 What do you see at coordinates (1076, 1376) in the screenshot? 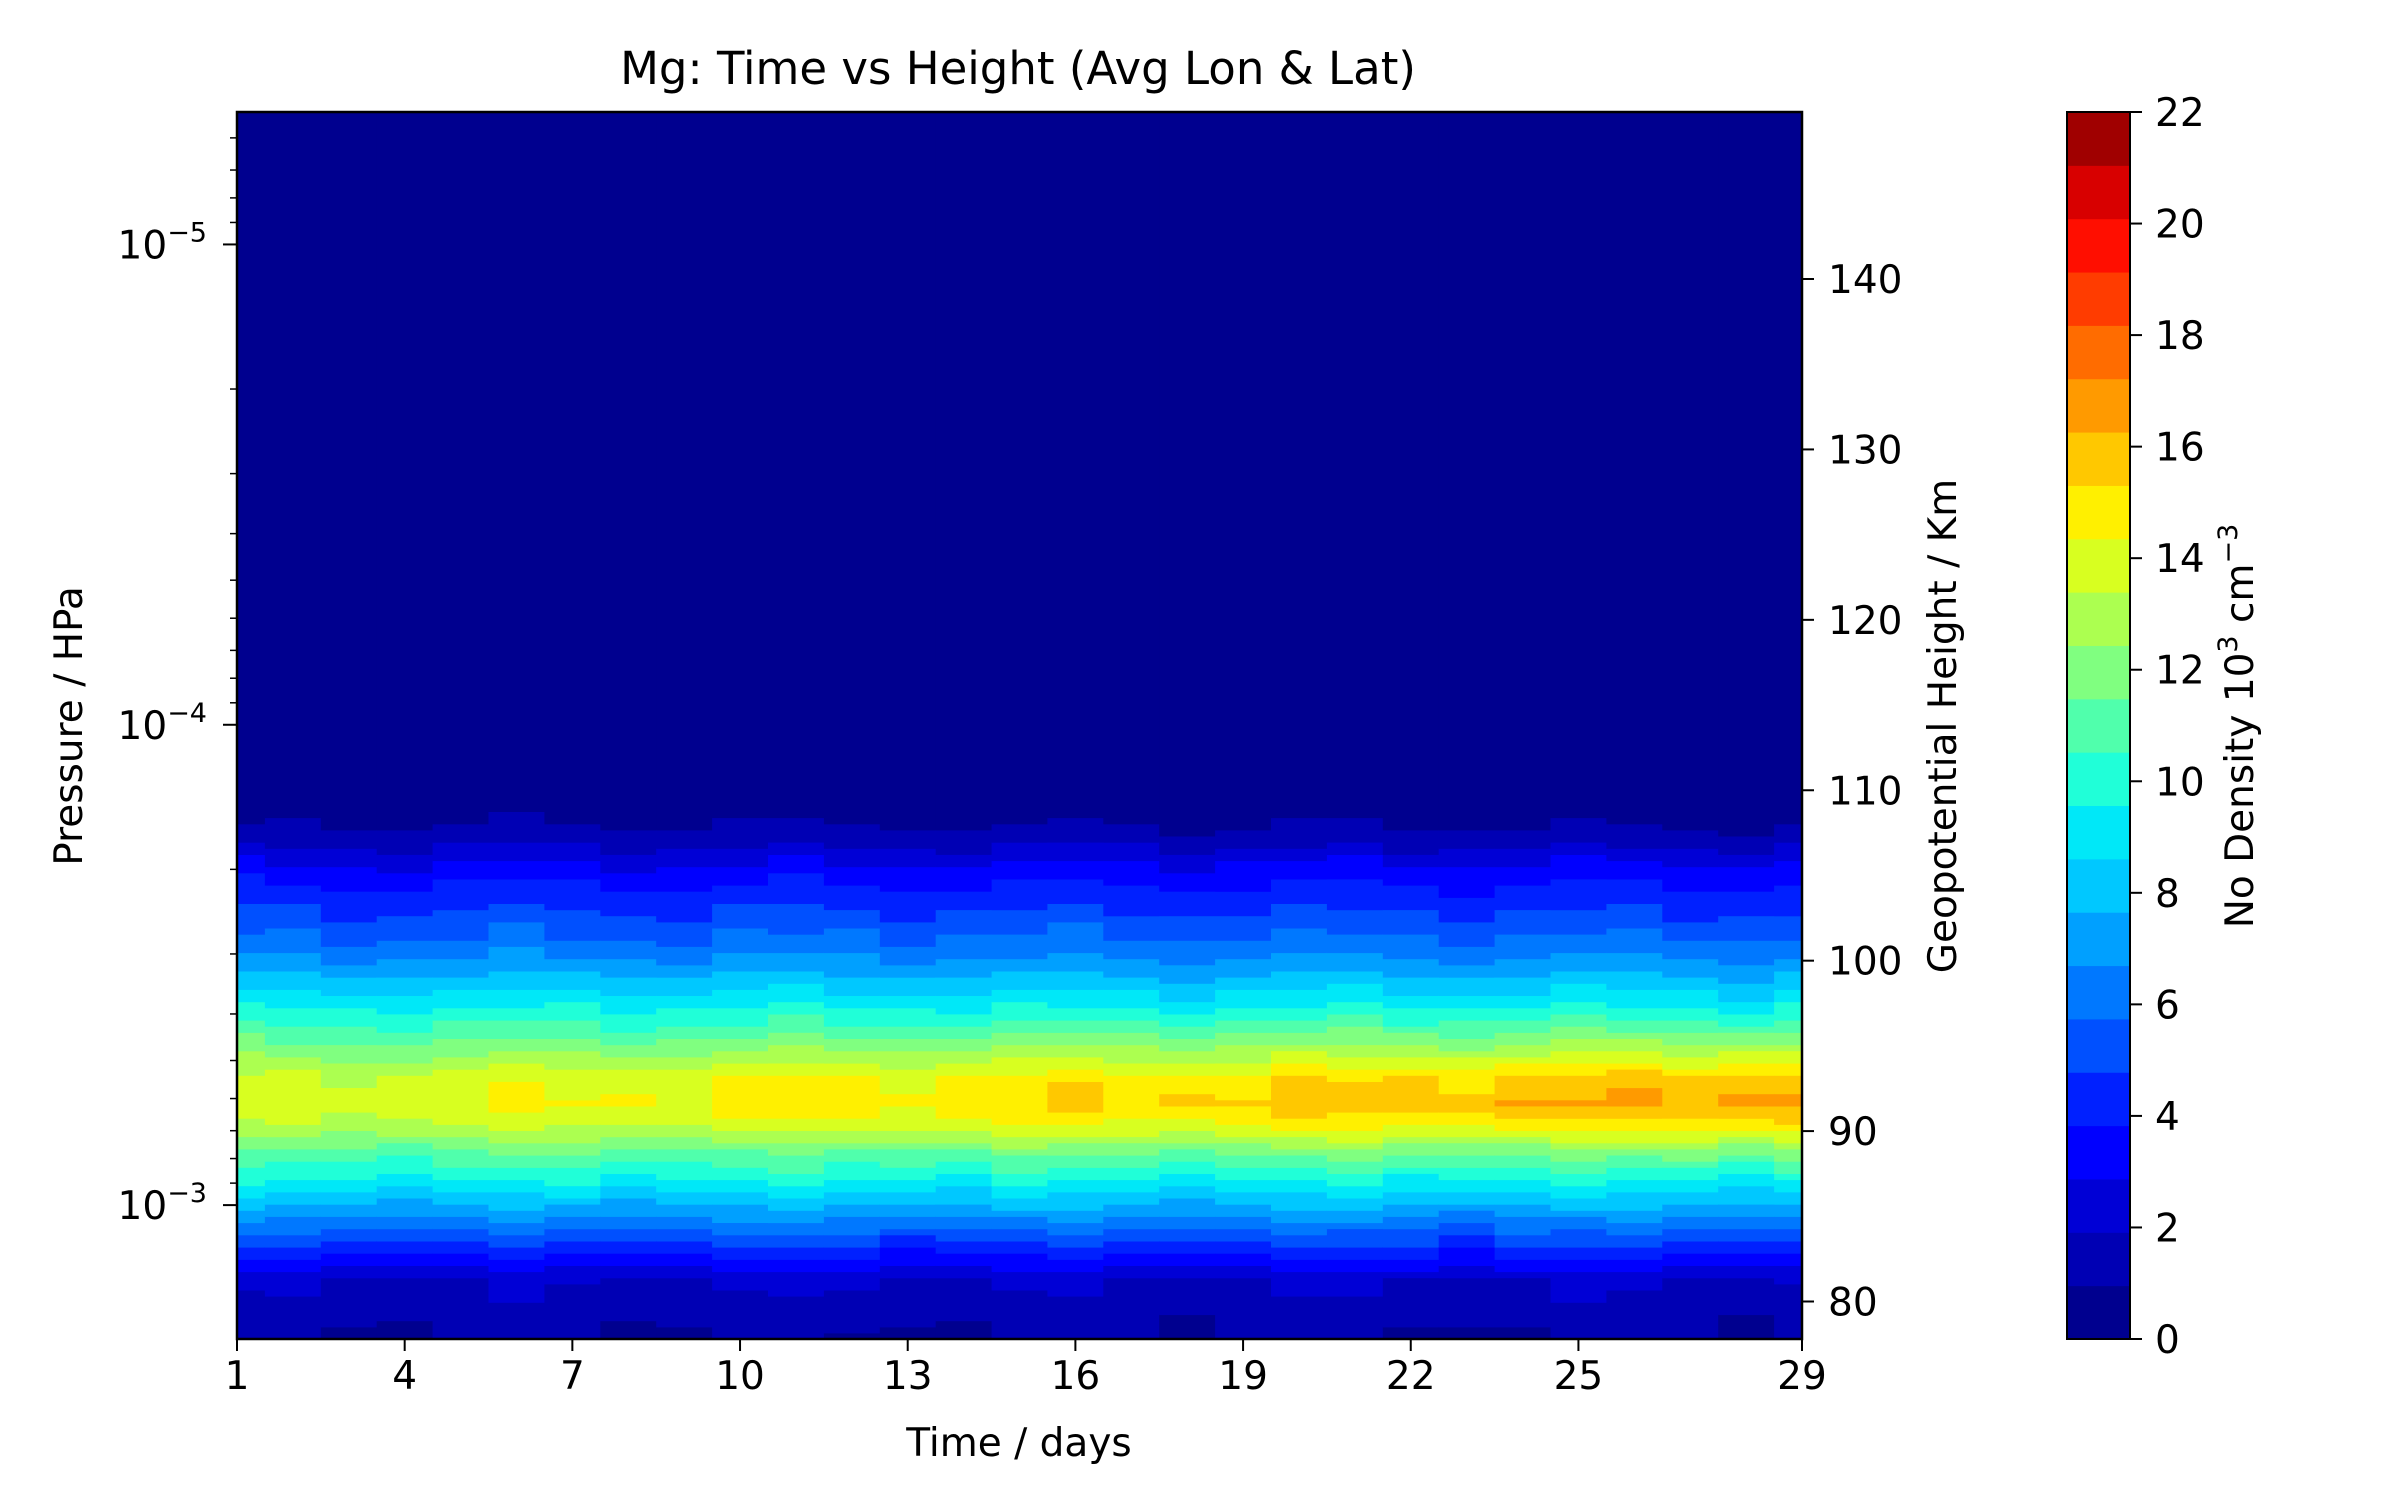
I see `x-tick-label: 16` at bounding box center [1076, 1376].